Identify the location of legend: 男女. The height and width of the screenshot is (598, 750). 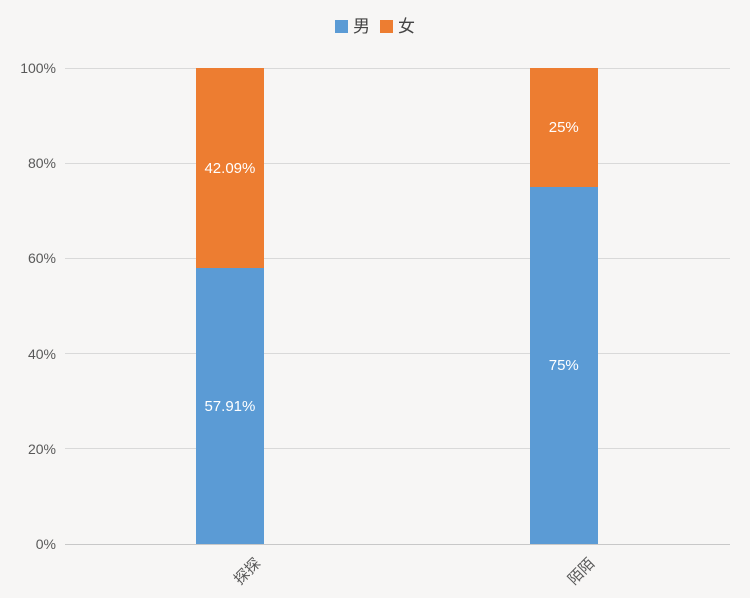
(375, 26).